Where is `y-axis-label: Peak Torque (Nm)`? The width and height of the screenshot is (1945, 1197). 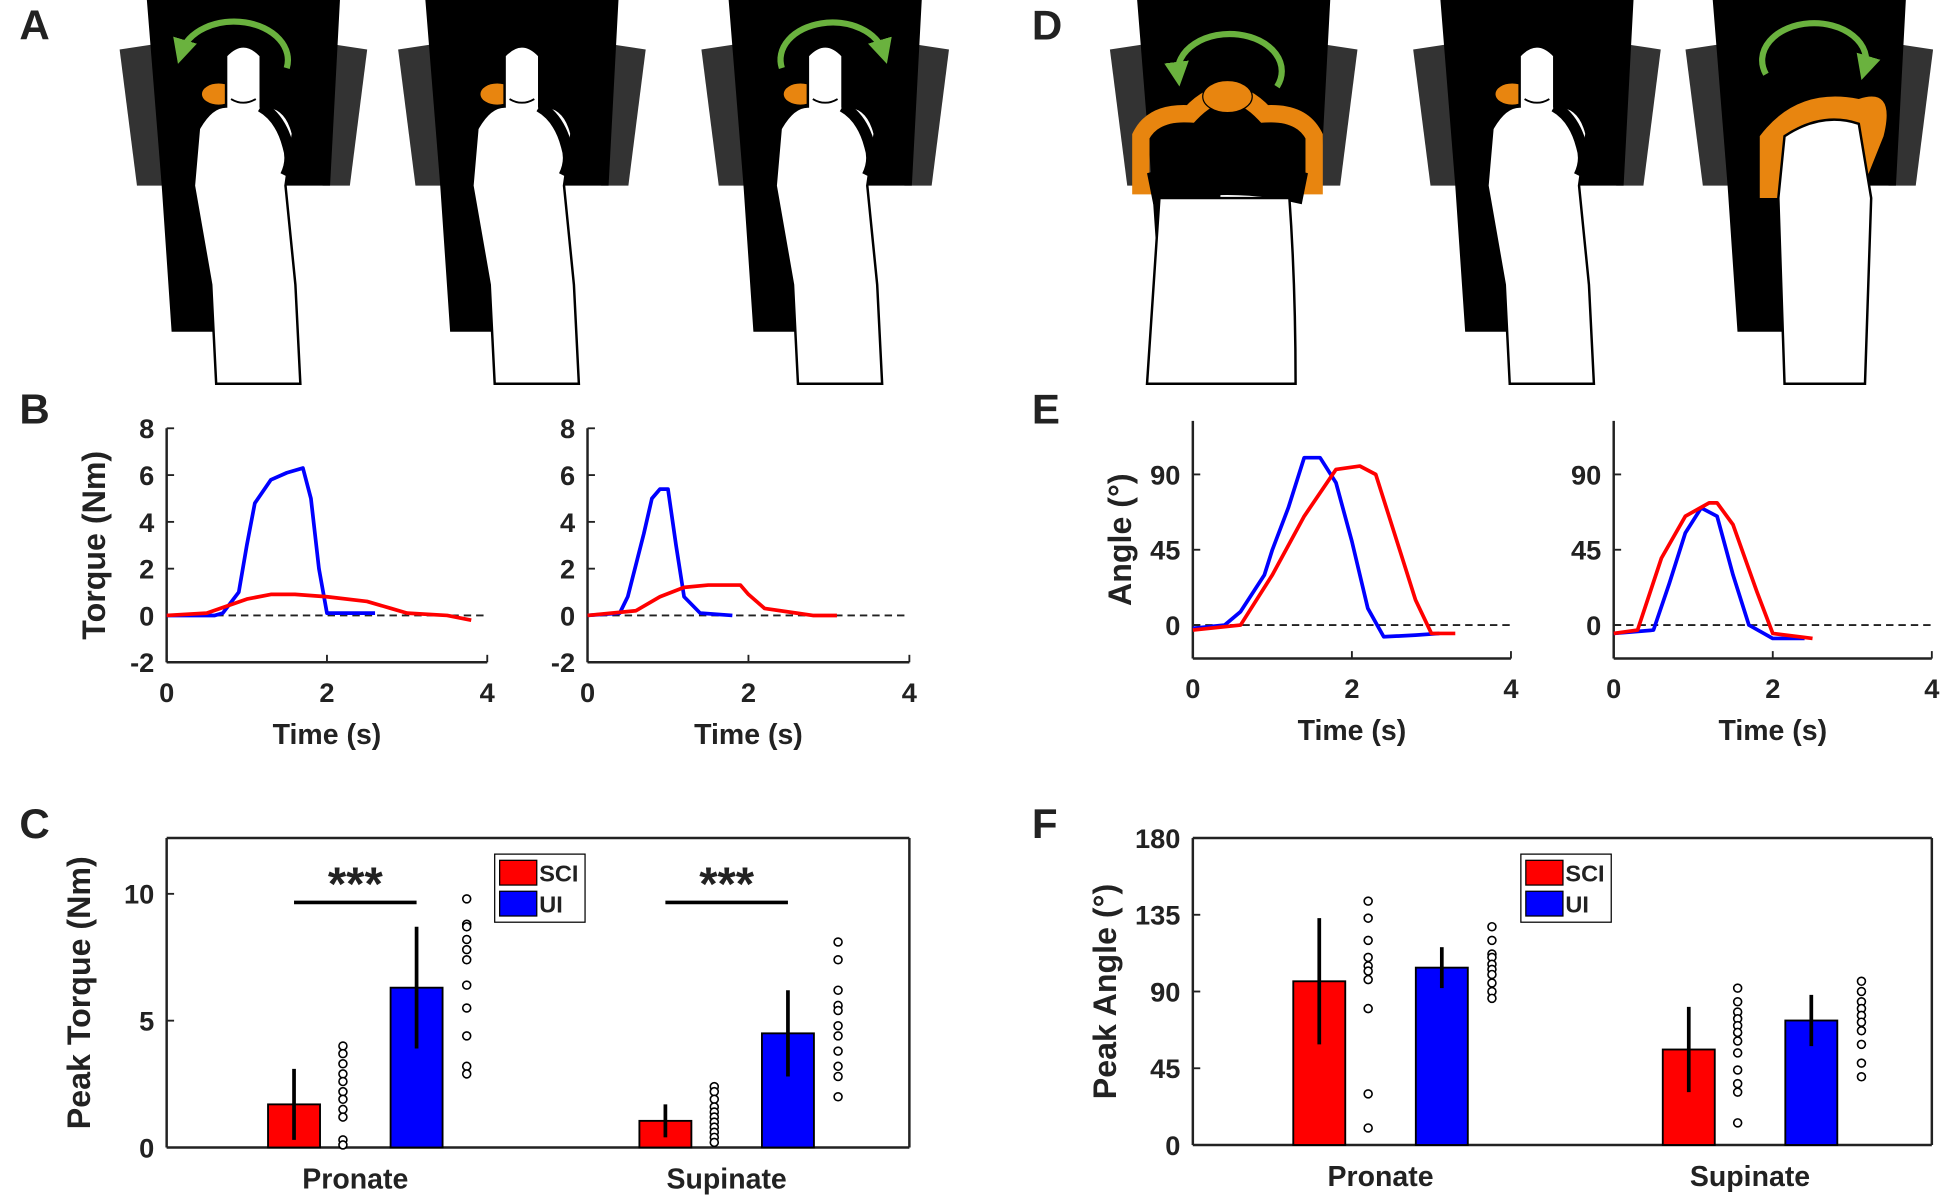
y-axis-label: Peak Torque (Nm) is located at coordinates (79, 992).